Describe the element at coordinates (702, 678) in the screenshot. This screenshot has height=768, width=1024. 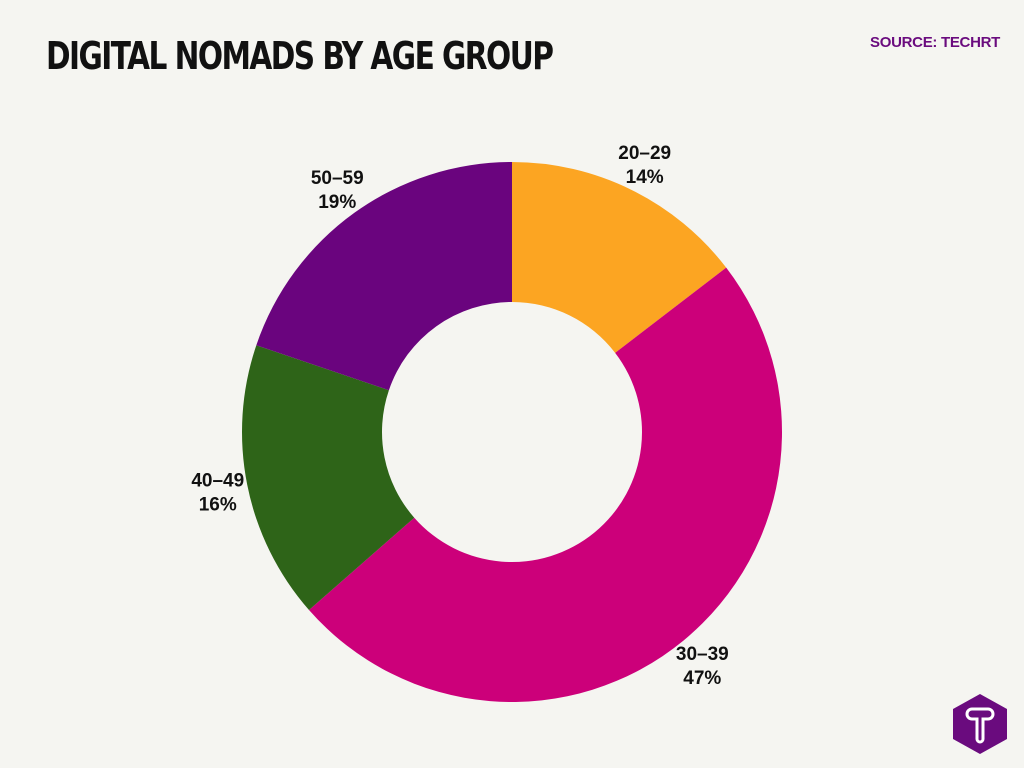
I see `slice-percent-label: 47%` at that location.